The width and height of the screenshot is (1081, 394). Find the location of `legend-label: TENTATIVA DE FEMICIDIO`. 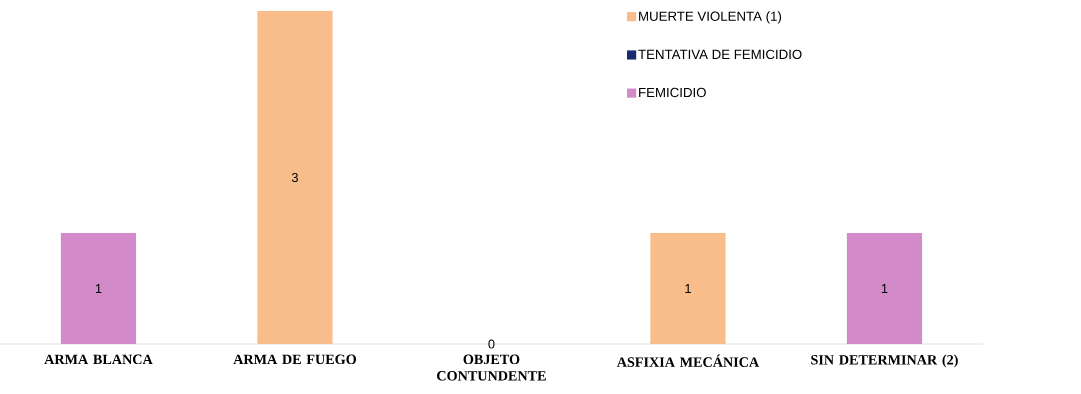

legend-label: TENTATIVA DE FEMICIDIO is located at coordinates (720, 54).